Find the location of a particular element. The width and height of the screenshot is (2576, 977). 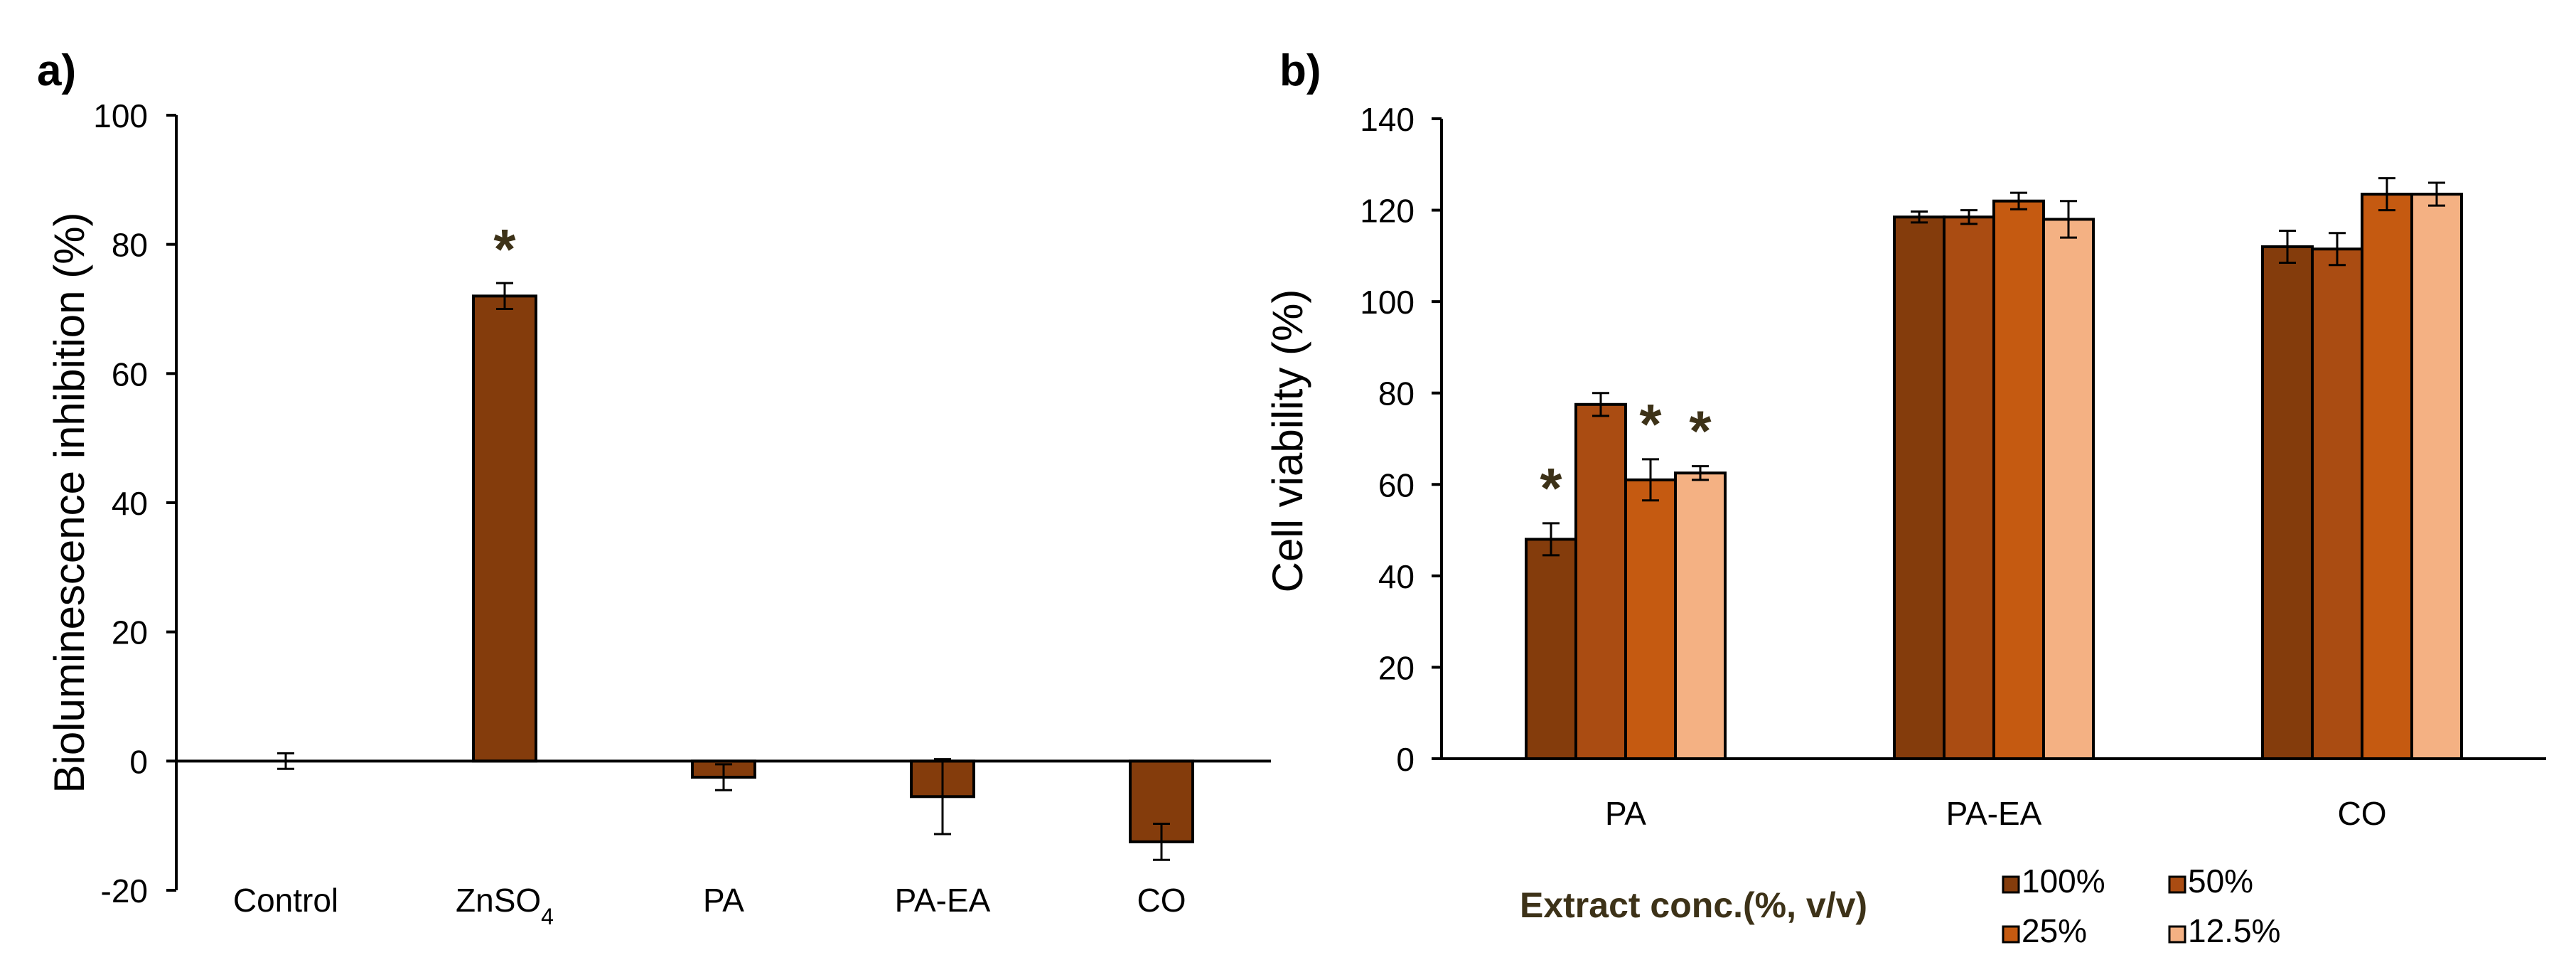

legend-swatch-25% is located at coordinates (2011, 934).